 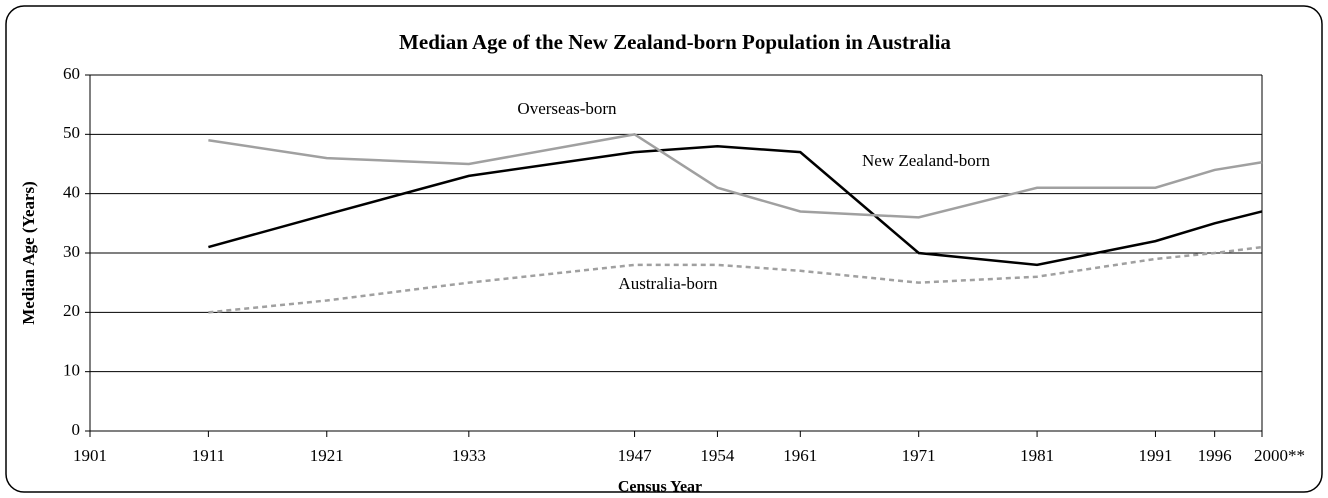 What do you see at coordinates (71, 251) in the screenshot?
I see `y-tick-label: 30` at bounding box center [71, 251].